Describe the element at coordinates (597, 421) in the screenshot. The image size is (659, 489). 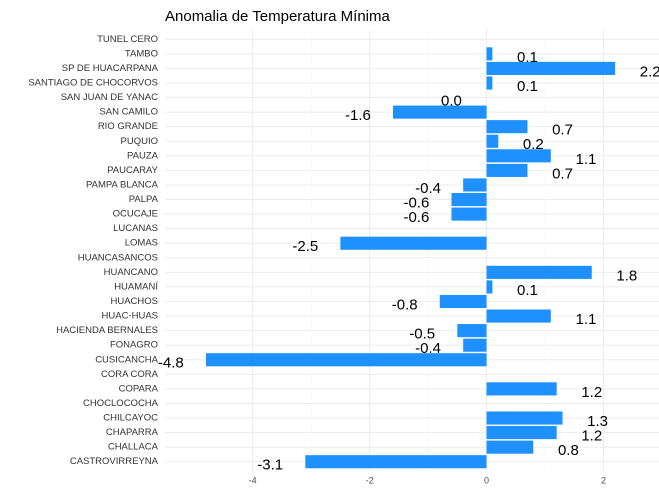
I see `value-label: 1.3` at that location.